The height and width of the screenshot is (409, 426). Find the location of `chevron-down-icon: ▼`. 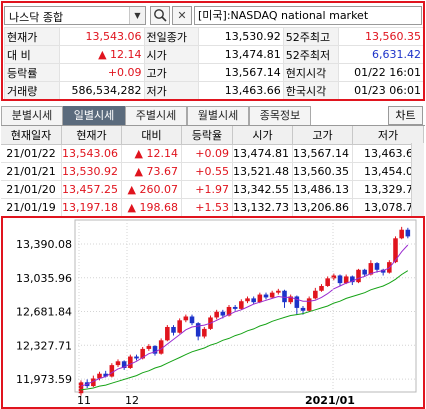

chevron-down-icon: ▼ is located at coordinates (137, 15).